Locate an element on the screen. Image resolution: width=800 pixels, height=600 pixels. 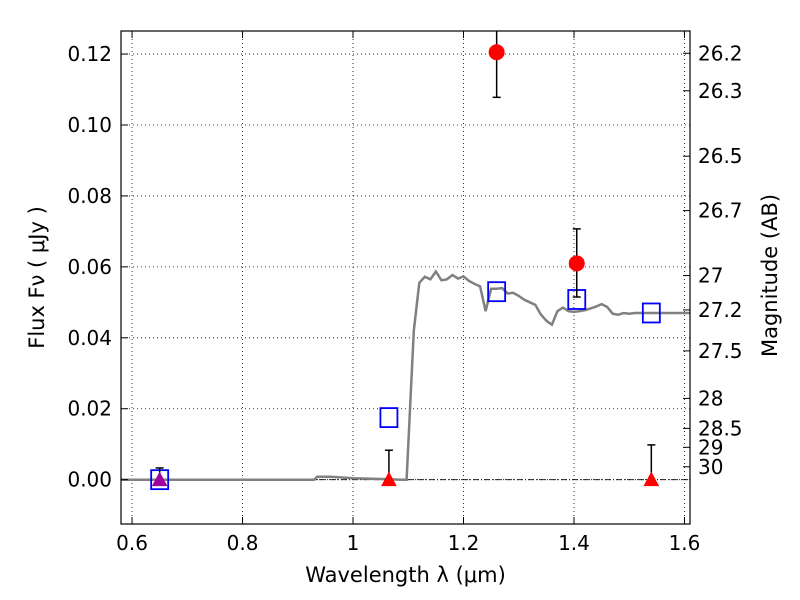
mag-tick-label: 28.5 is located at coordinates (720, 428).